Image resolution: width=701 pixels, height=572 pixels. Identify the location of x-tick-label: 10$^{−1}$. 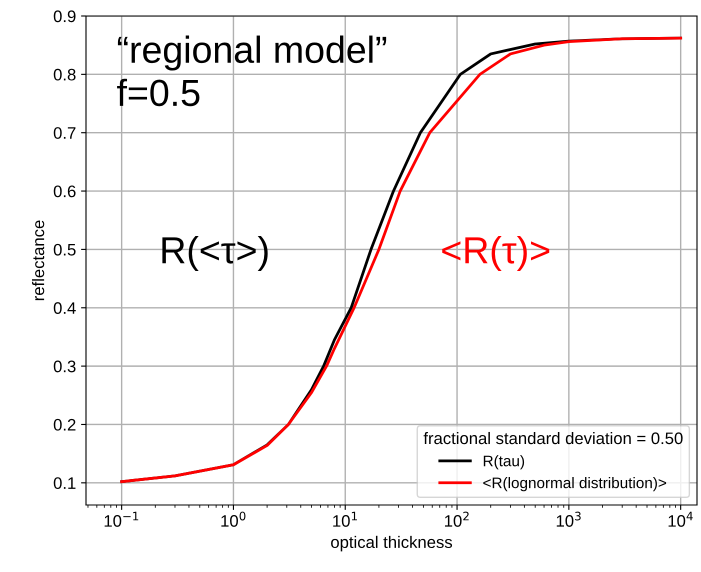
(121, 519).